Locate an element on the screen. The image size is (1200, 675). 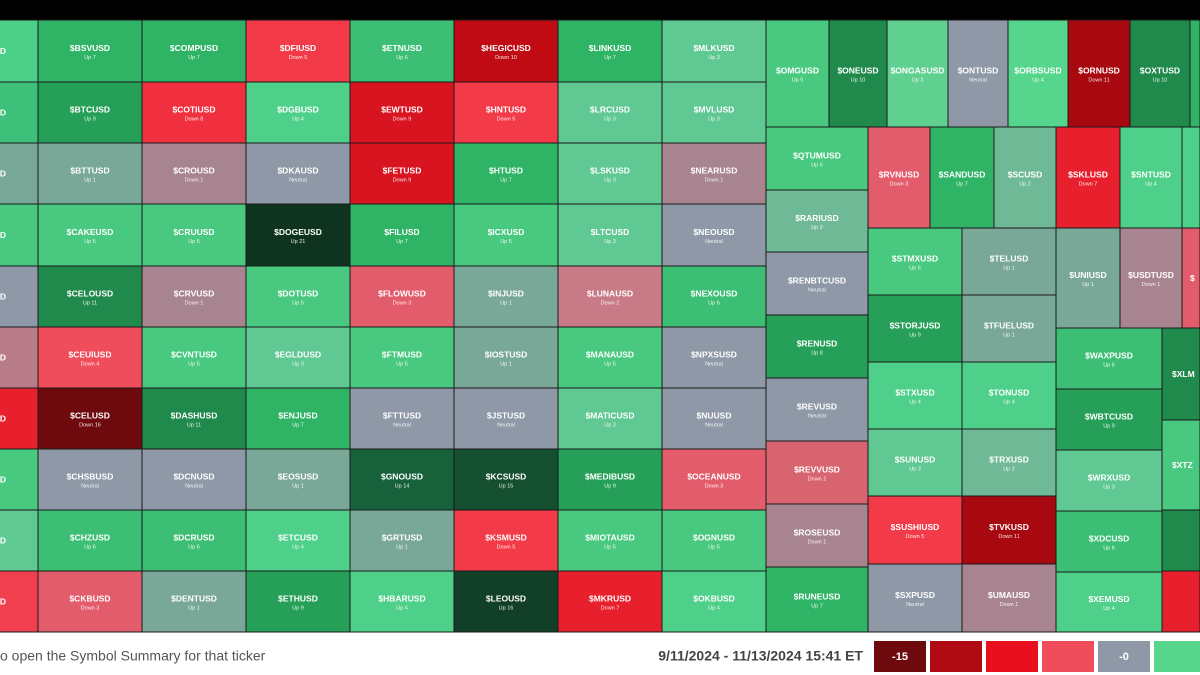
ticker-tile: $COTIUSD Down 8 is located at coordinates (194, 112).